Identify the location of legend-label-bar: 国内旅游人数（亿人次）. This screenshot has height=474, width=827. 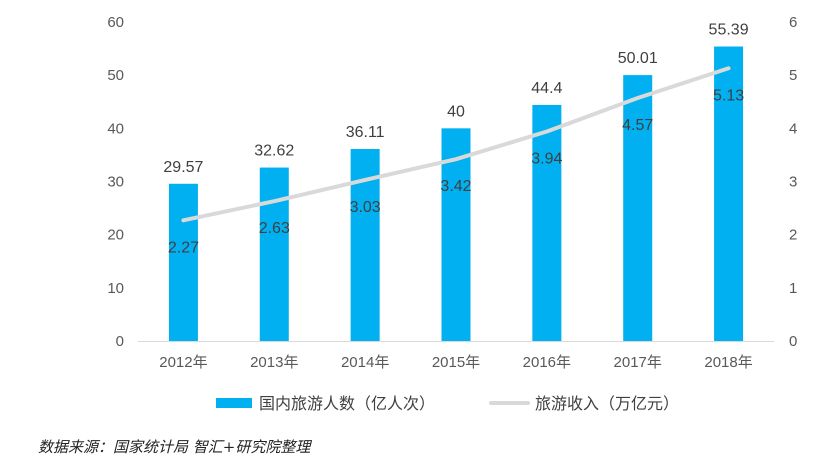
(347, 404).